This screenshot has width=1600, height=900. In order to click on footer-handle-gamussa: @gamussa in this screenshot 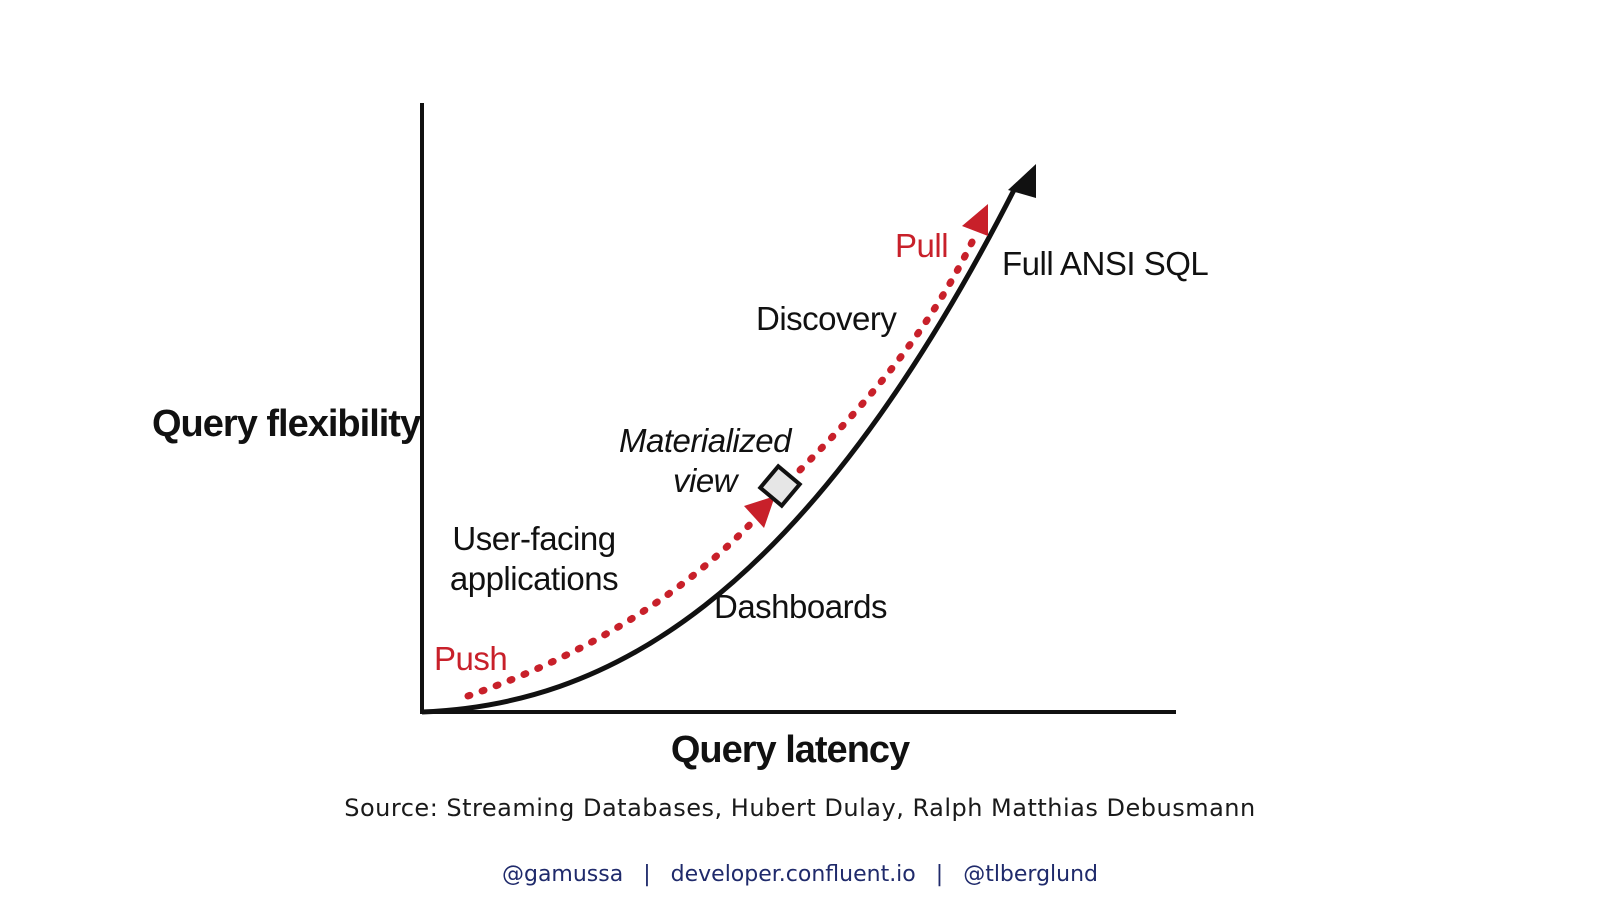, I will do `click(562, 874)`.